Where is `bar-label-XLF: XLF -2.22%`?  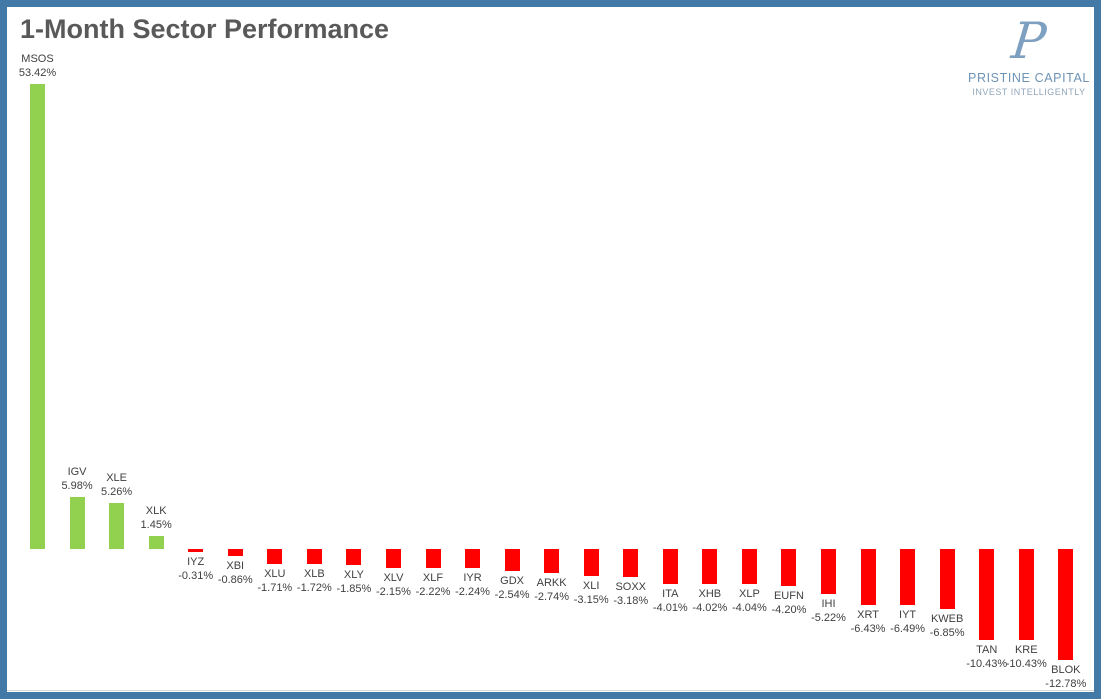 bar-label-XLF: XLF -2.22% is located at coordinates (433, 585).